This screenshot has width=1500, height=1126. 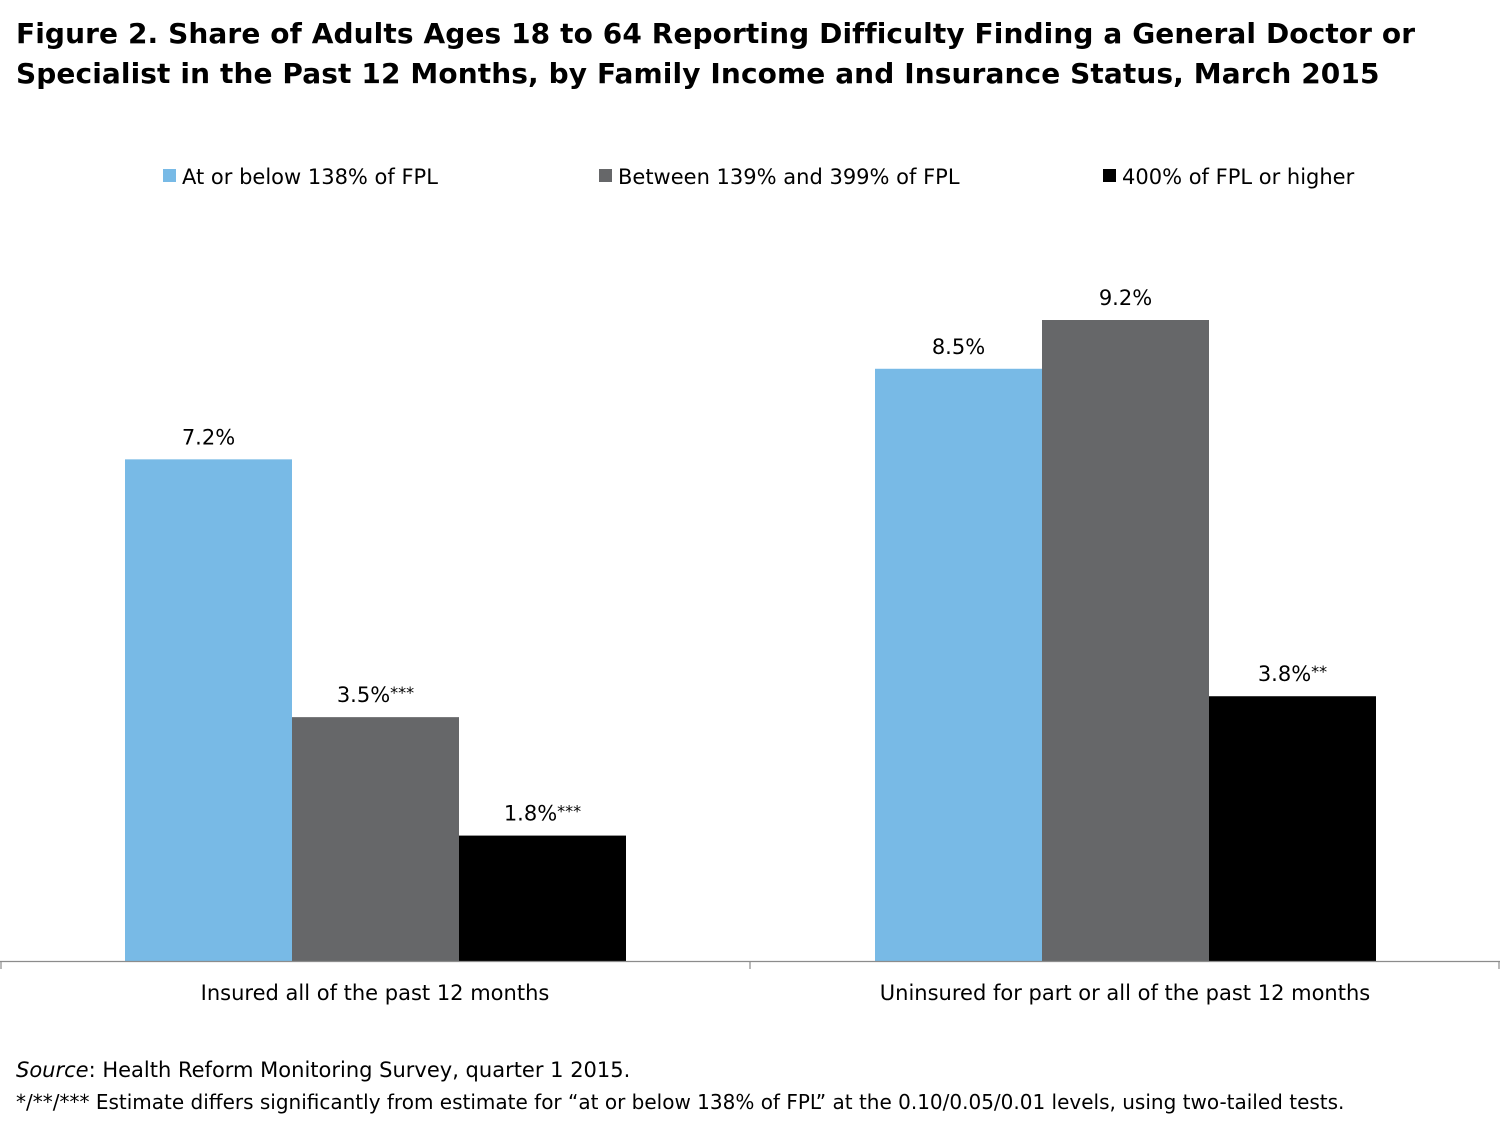 I want to click on legend-swatch-at-or-below-138-of-fpl, so click(x=169, y=175).